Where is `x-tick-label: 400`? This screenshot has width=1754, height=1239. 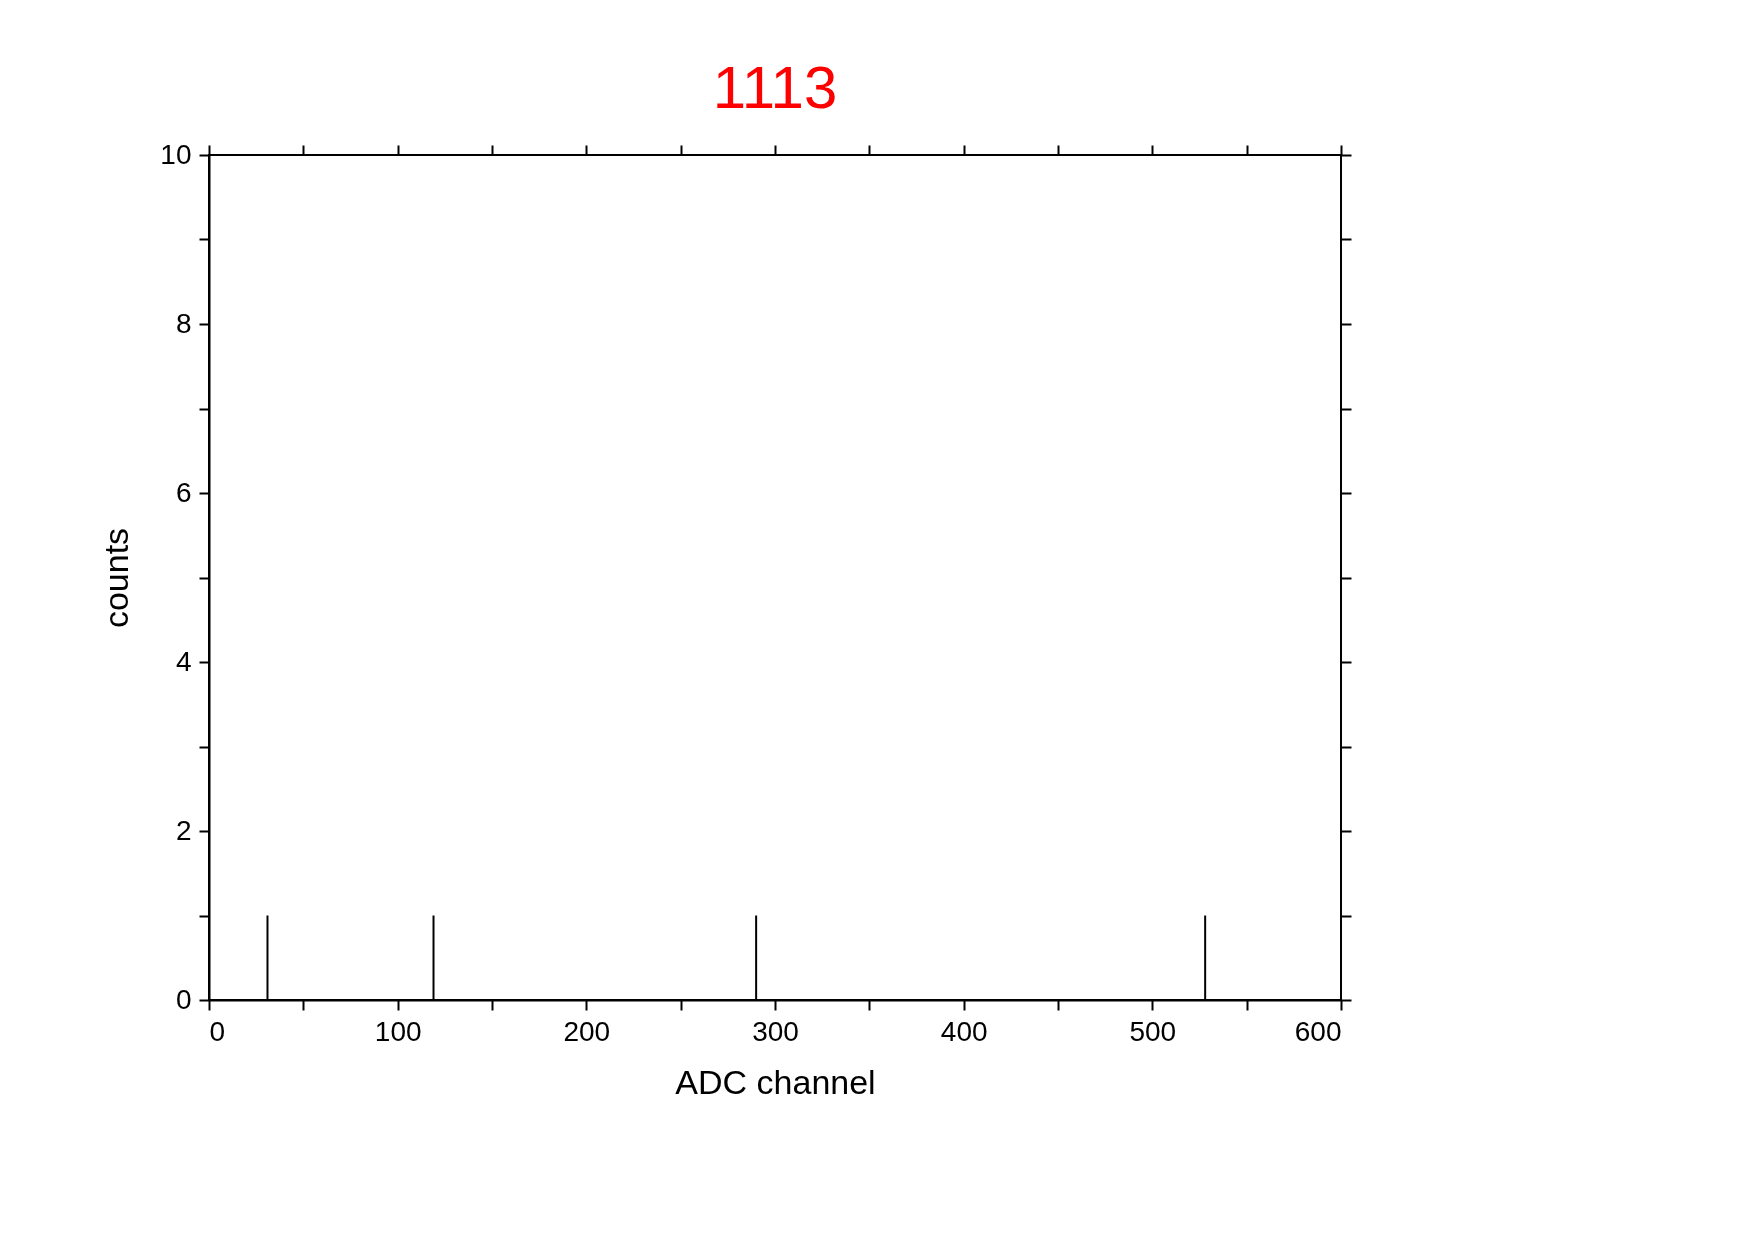 x-tick-label: 400 is located at coordinates (964, 1031).